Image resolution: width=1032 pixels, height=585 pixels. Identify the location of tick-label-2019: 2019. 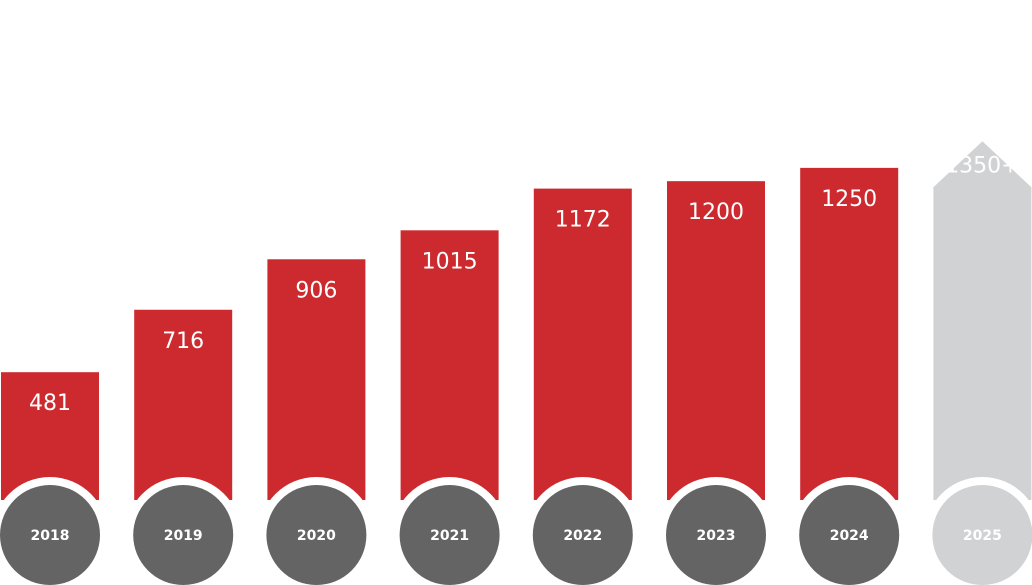
(183, 536).